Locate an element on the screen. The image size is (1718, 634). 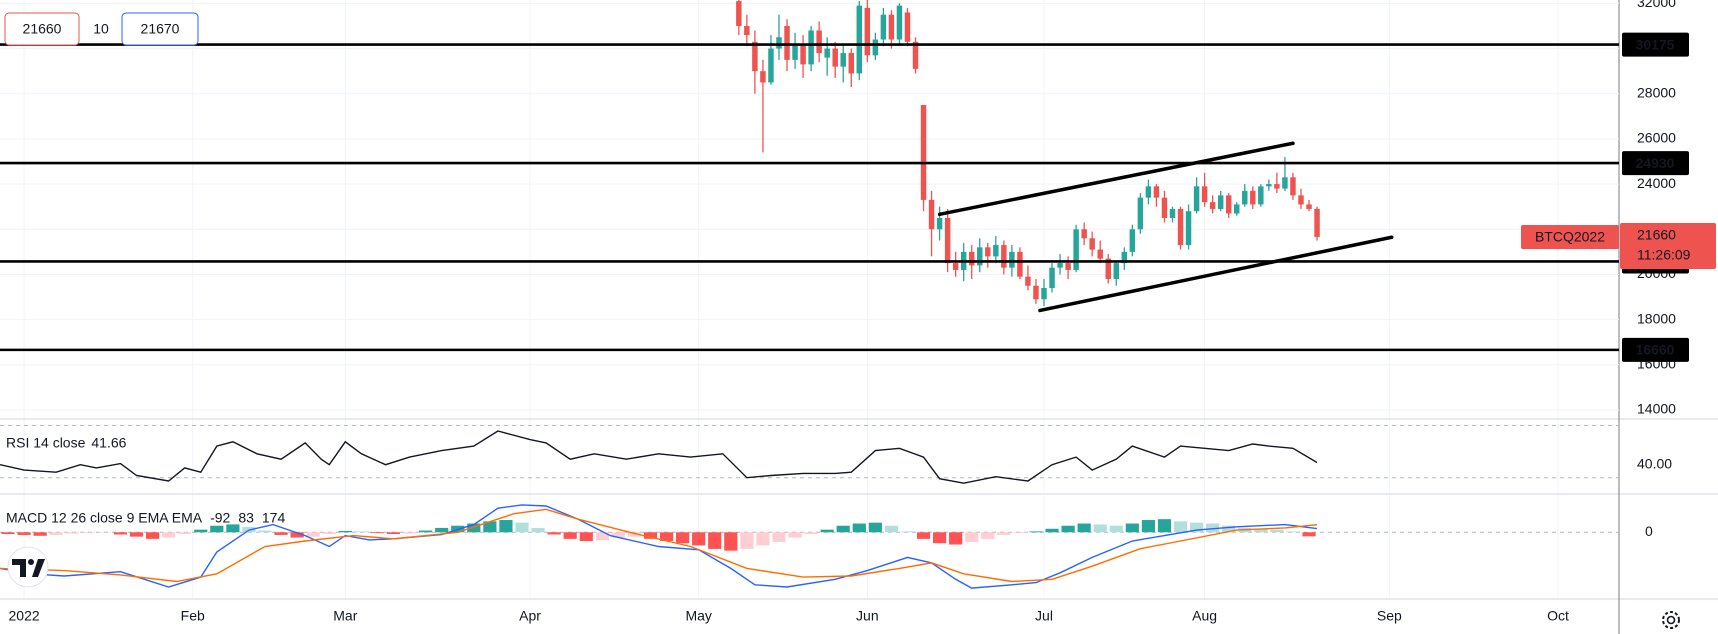
gear is located at coordinates (1671, 620).